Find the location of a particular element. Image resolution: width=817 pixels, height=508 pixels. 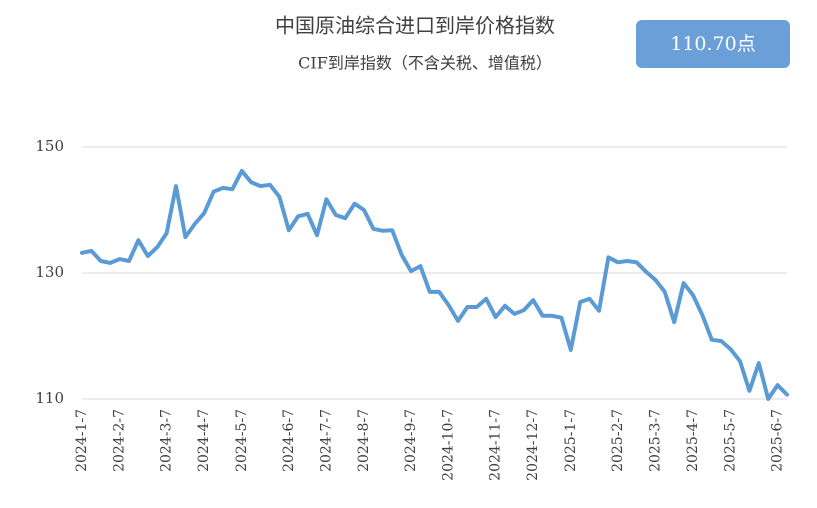

chart-title: 中国原油综合进口到岸价格指数 is located at coordinates (415, 26).